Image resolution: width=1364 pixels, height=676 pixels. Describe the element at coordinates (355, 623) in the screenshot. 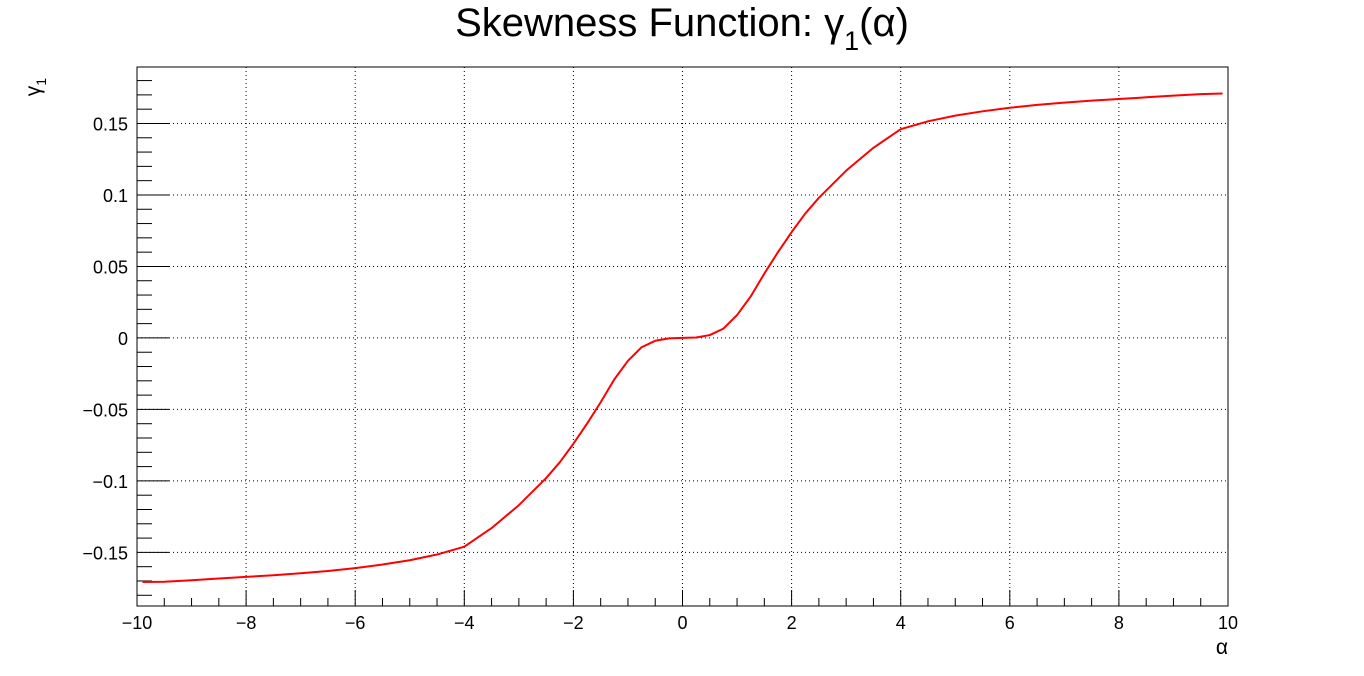

I see `x-tick-label: −6` at that location.